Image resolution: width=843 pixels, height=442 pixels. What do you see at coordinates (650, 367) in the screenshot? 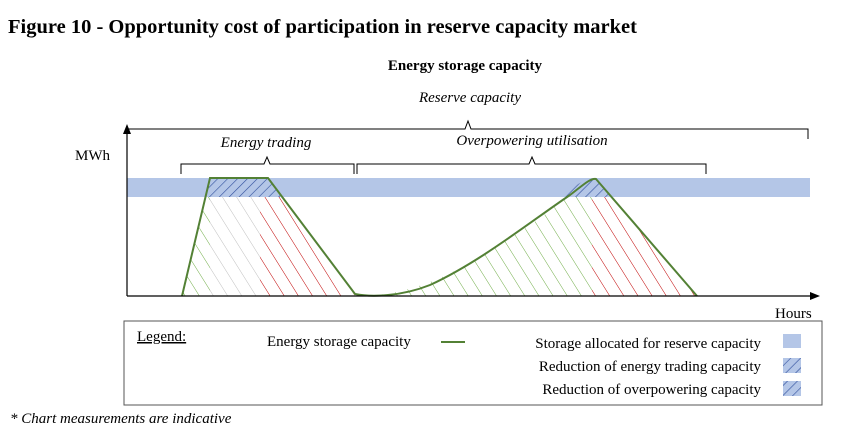
I see `legend-trading-label: Reduction of energy trading capacity` at bounding box center [650, 367].